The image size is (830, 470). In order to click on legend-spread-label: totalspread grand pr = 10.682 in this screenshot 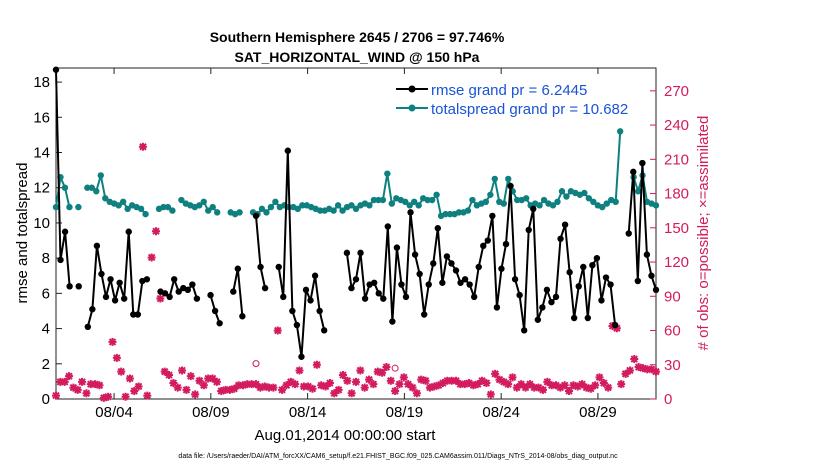, I will do `click(529, 109)`.